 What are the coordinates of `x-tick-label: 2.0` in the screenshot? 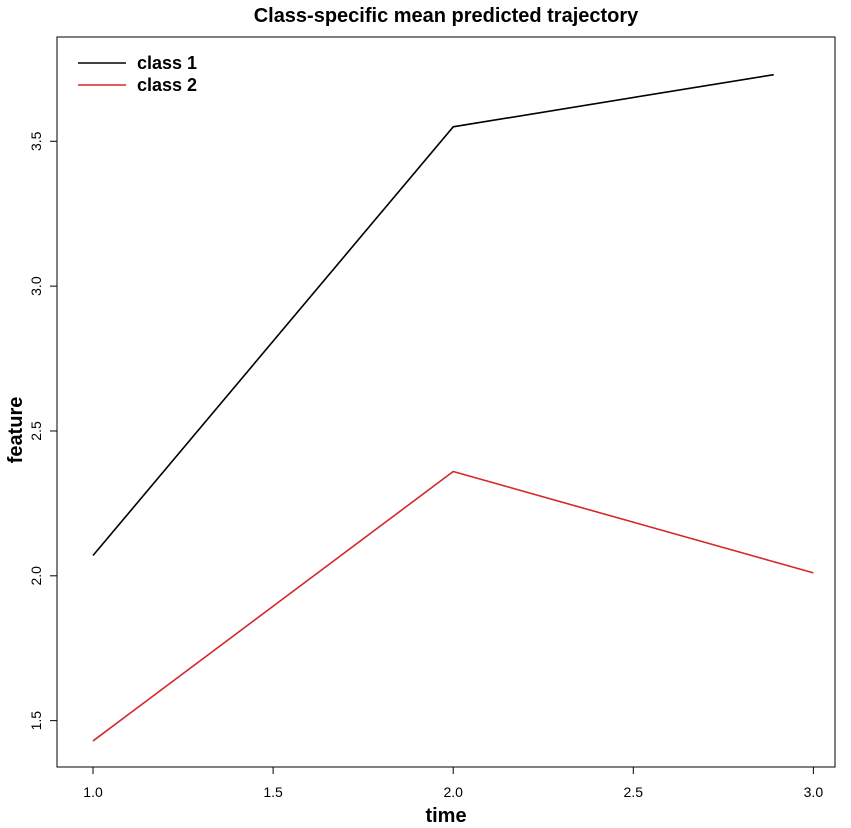 It's located at (453, 792).